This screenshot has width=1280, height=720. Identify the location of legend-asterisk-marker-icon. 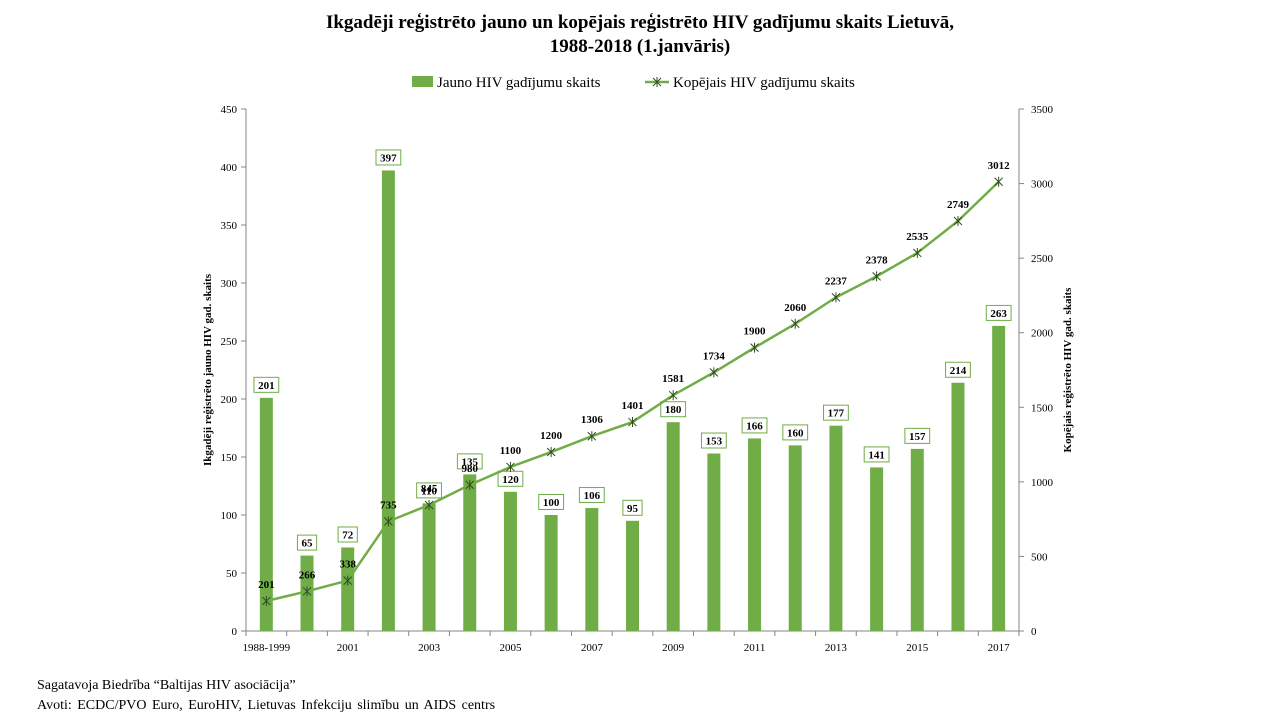
(657, 82).